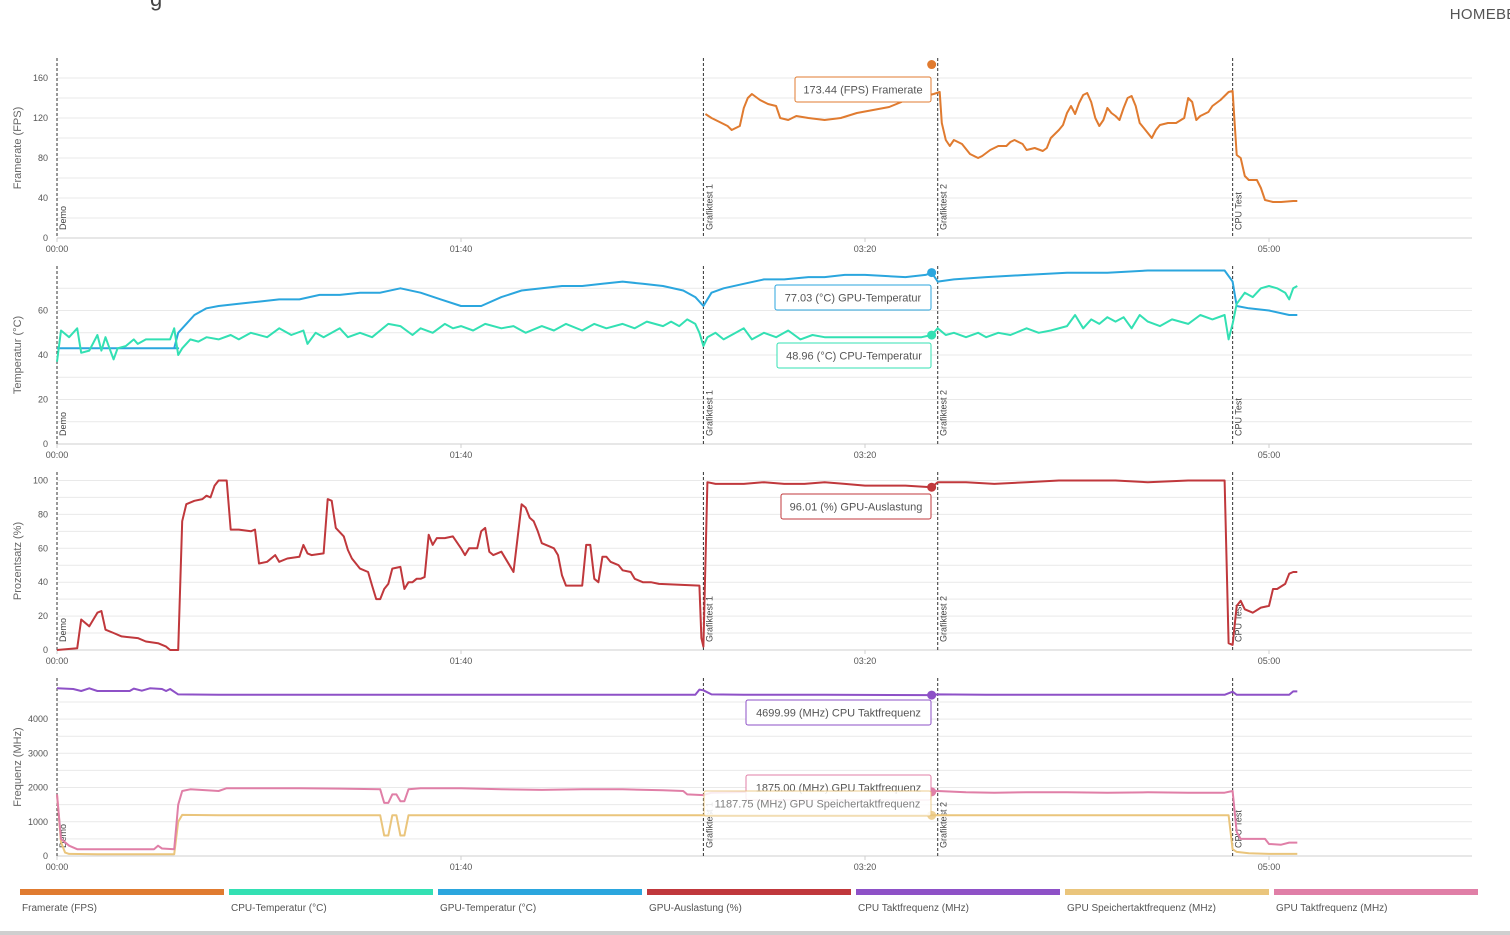 The height and width of the screenshot is (935, 1510). Describe the element at coordinates (38, 753) in the screenshot. I see `y-tick-label: 3000` at that location.